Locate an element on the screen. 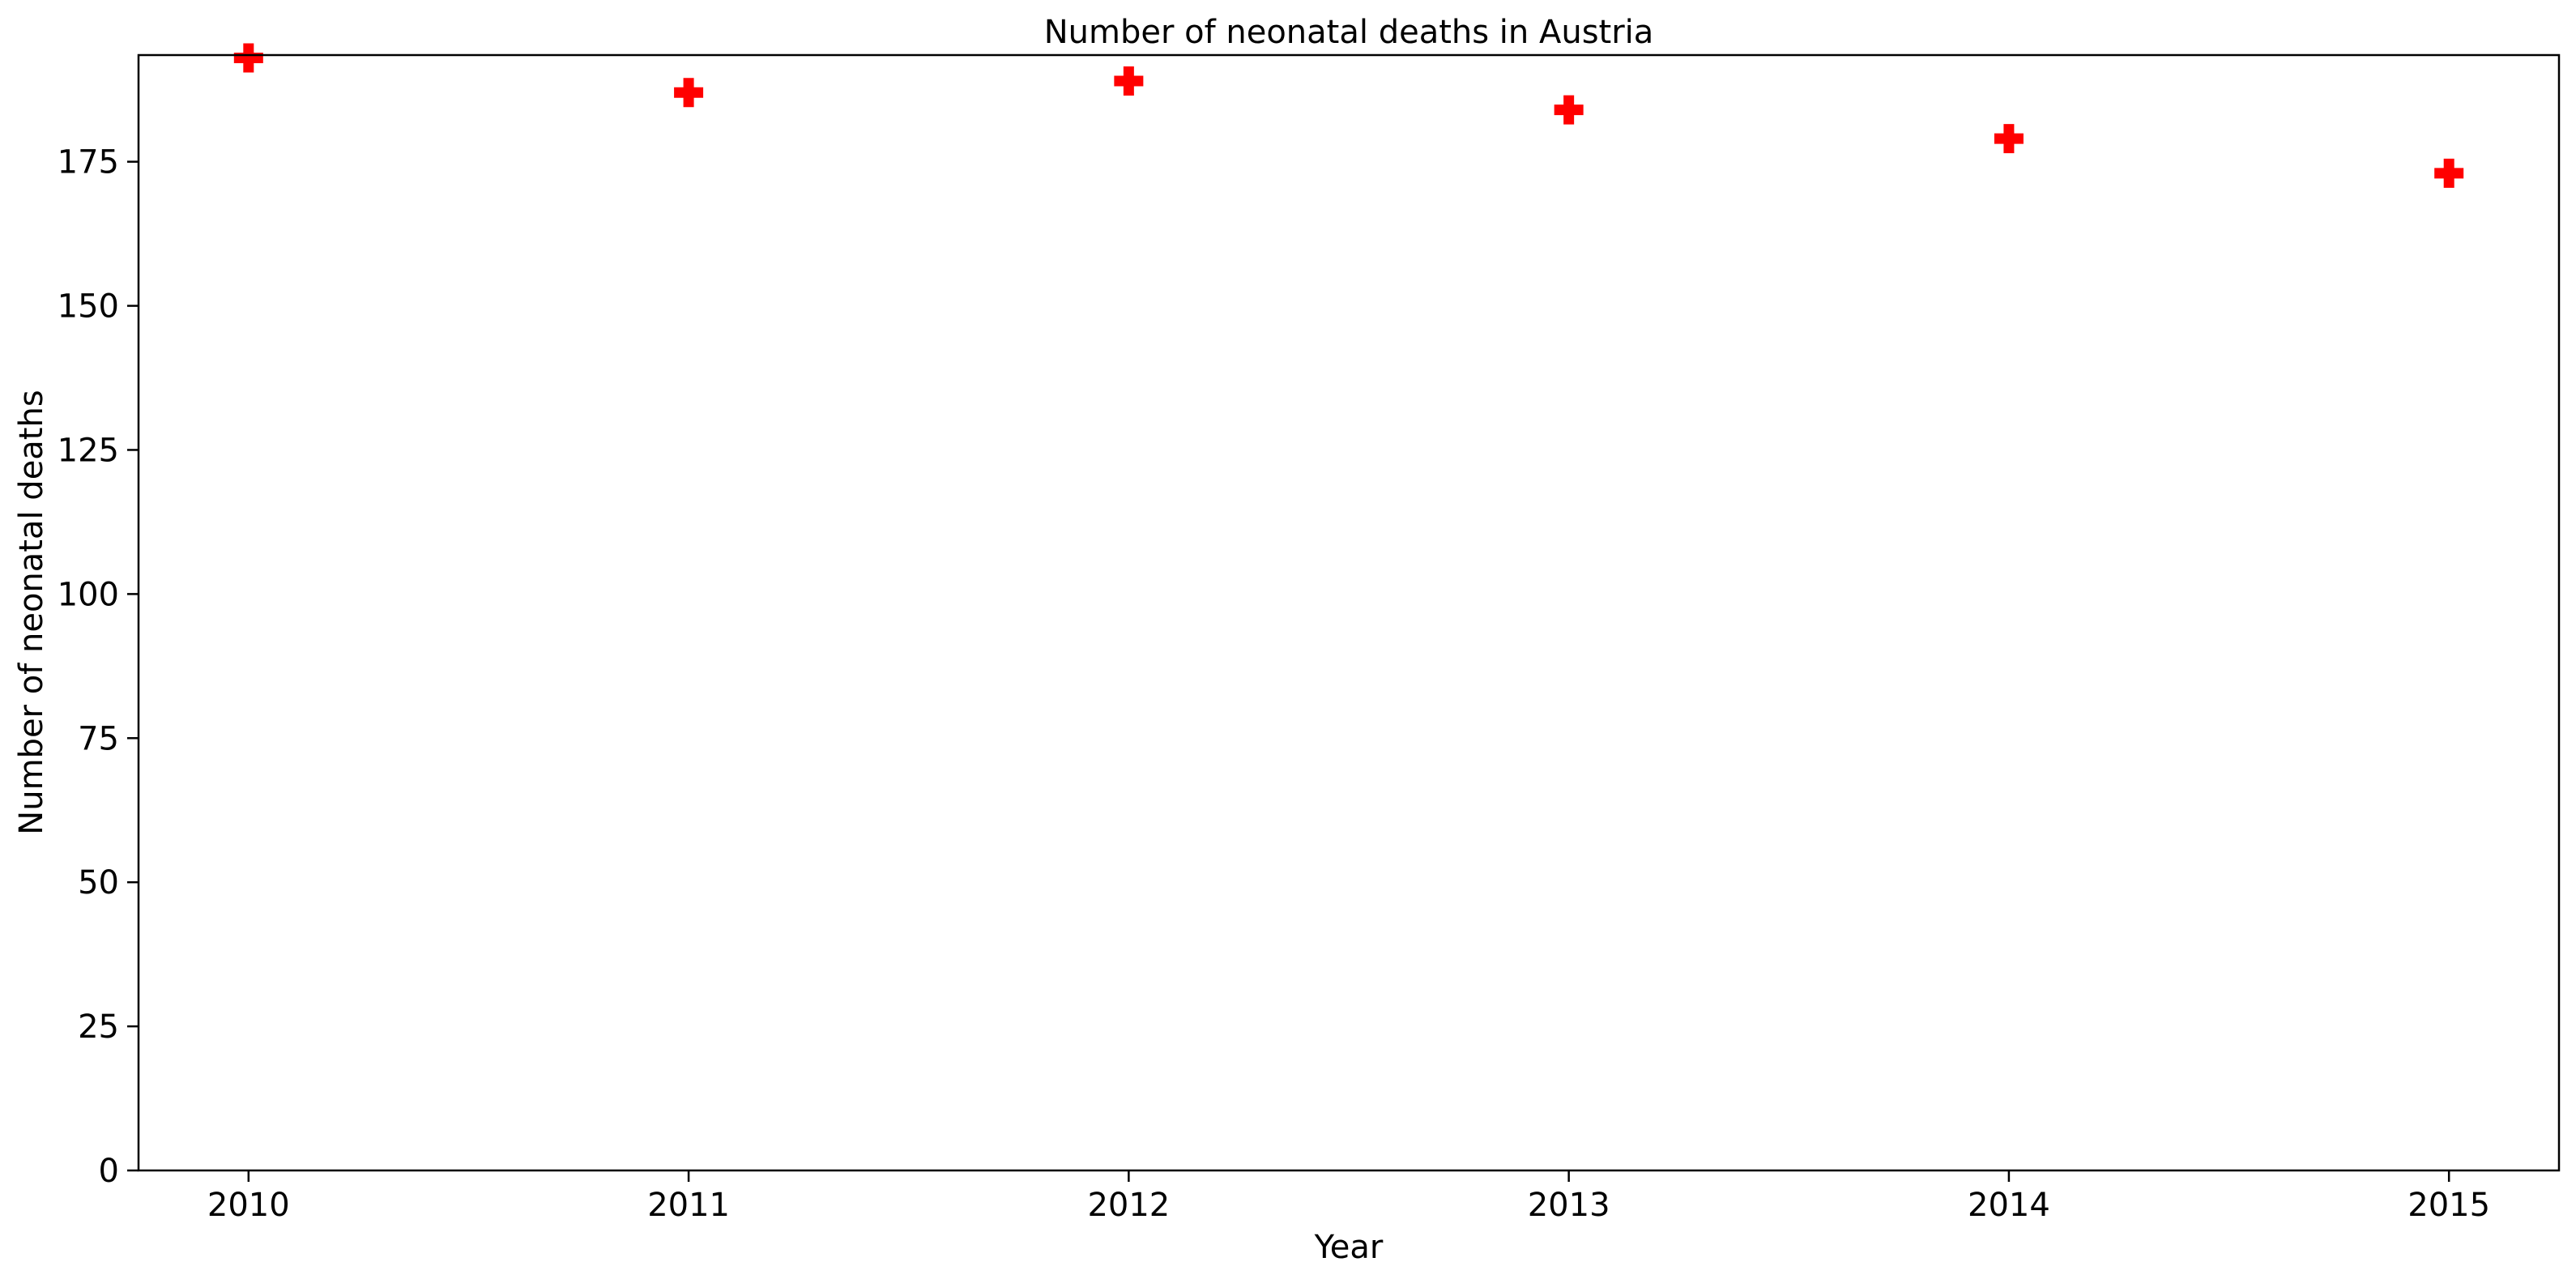  y-tick-label: 25 is located at coordinates (98, 1027).